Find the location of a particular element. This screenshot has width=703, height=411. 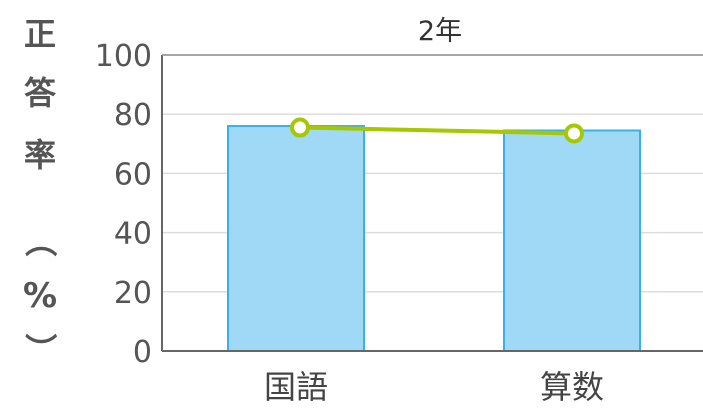

y-axis-label-char: 答 is located at coordinates (40, 93).